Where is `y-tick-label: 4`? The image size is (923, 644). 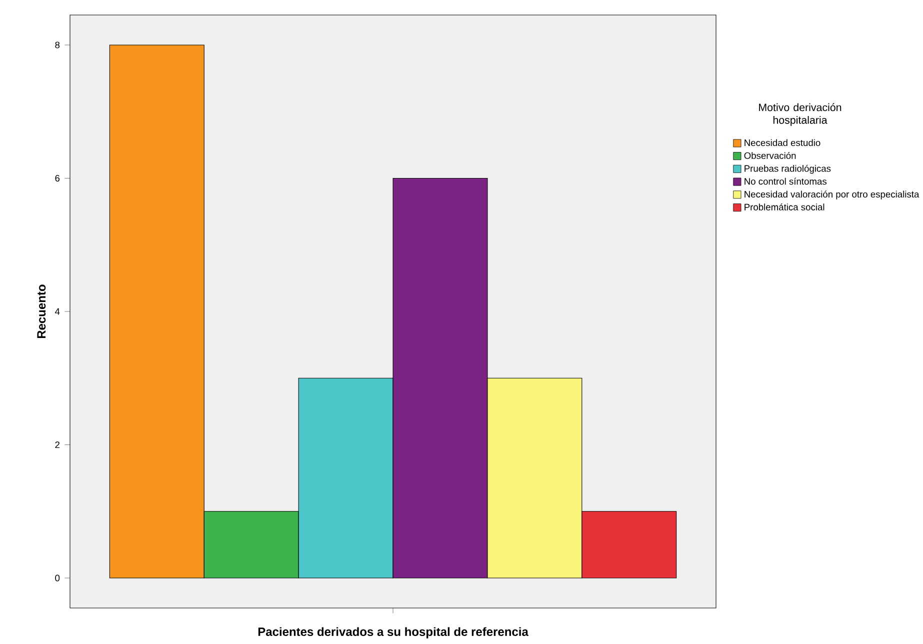 y-tick-label: 4 is located at coordinates (57, 311).